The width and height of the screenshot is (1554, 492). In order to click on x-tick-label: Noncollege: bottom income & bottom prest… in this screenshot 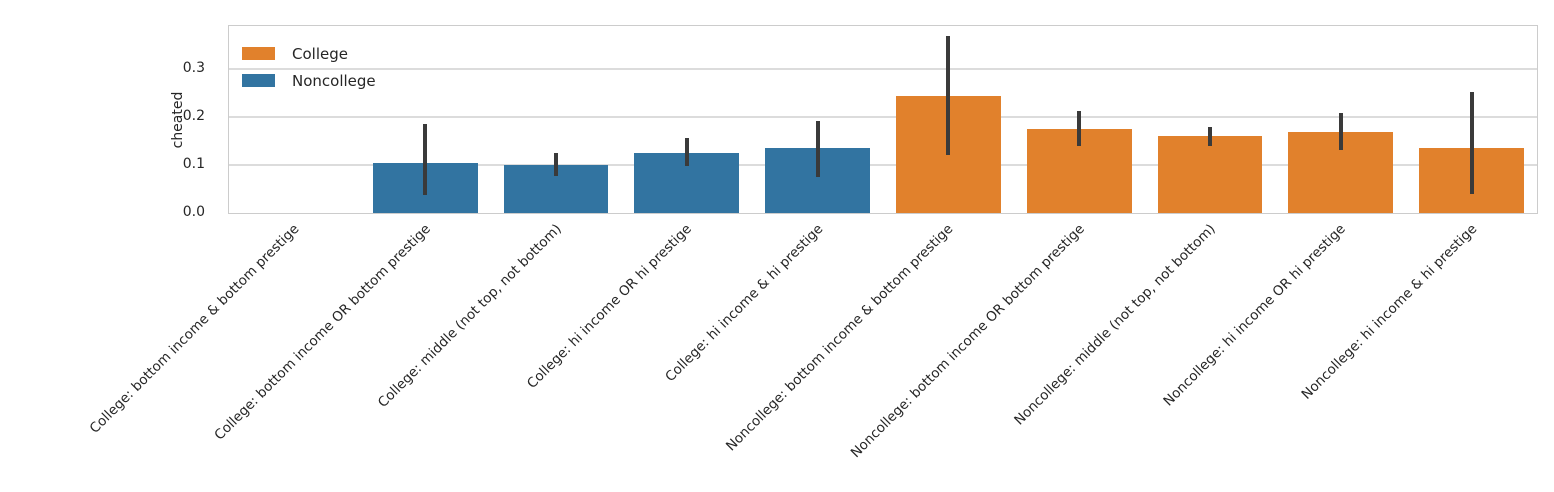, I will do `click(840, 338)`.